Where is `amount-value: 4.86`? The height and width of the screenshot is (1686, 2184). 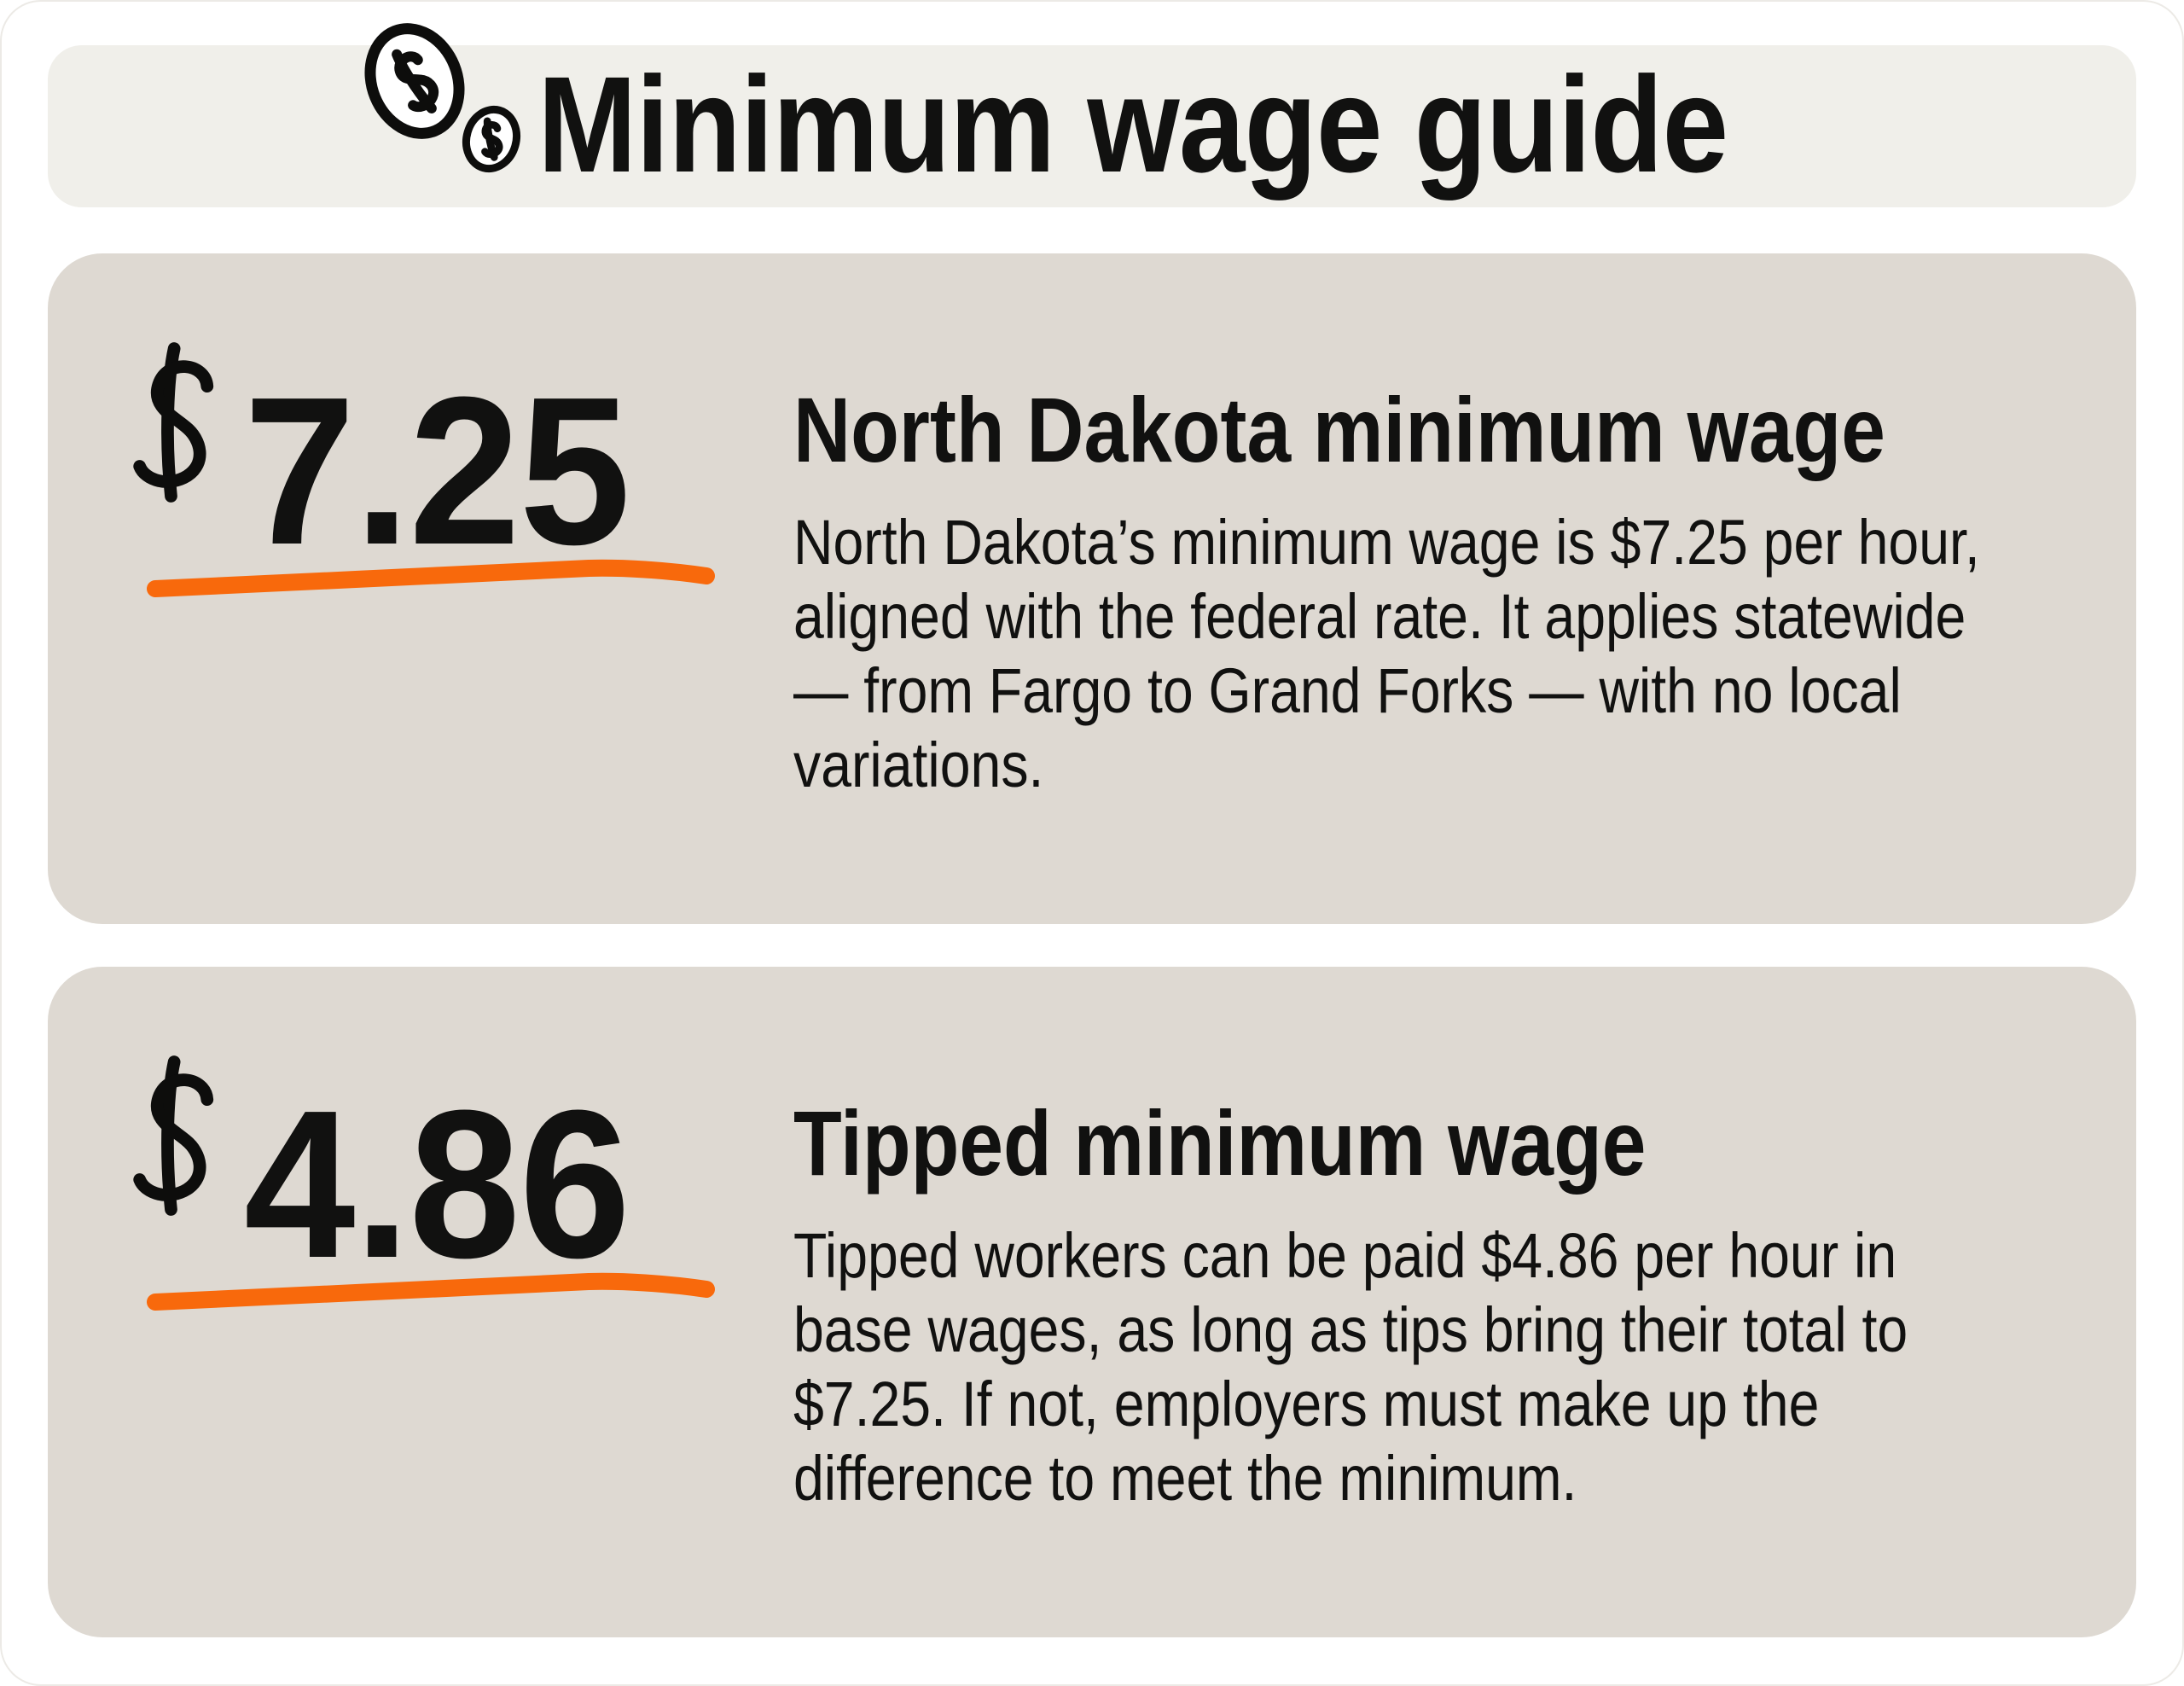
amount-value: 4.86 is located at coordinates (437, 1184).